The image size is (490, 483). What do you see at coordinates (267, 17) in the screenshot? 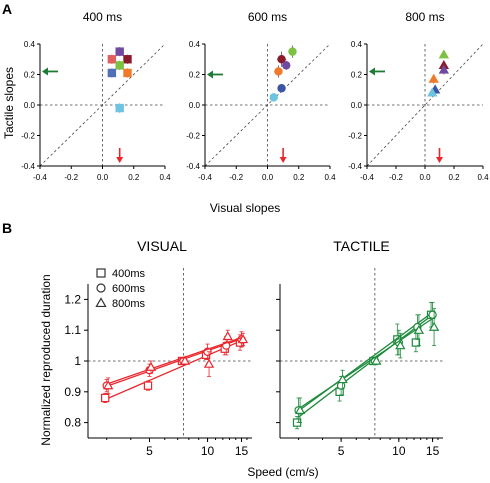
I see `scatter-title: 600 ms` at bounding box center [267, 17].